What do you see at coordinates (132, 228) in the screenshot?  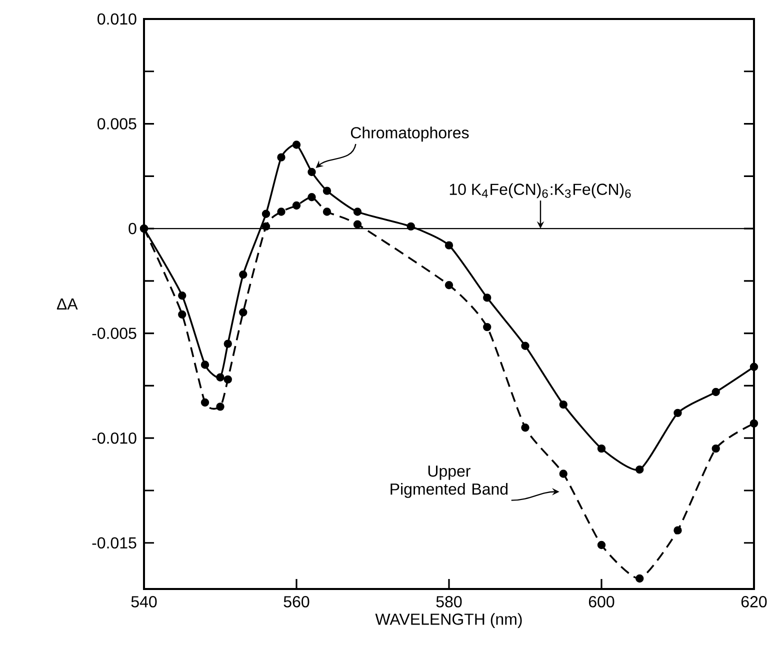 I see `y-tick-label: 0` at bounding box center [132, 228].